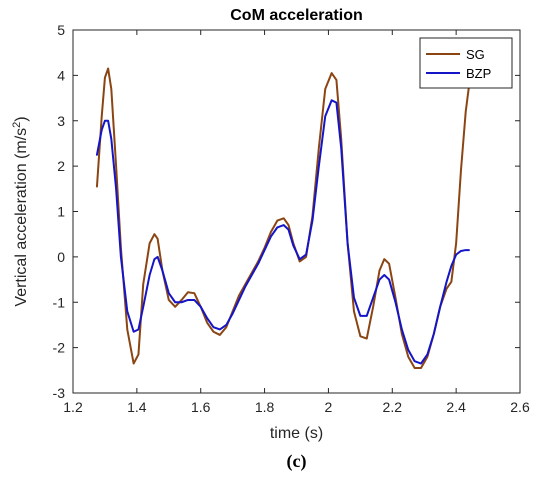 The height and width of the screenshot is (483, 550). I want to click on y-tick-label: 2, so click(61, 166).